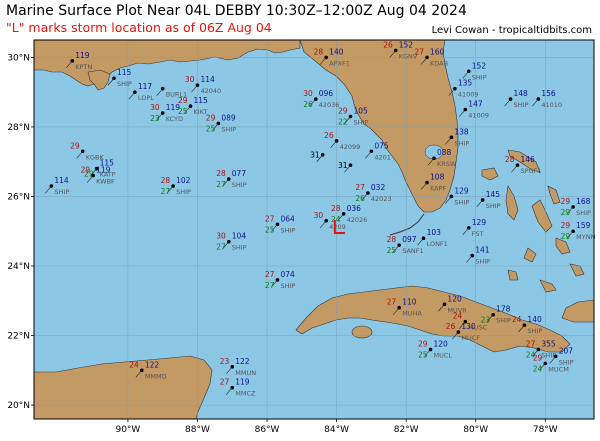  I want to click on station-plot: 28 25 097 SANF1, so click(405, 245).